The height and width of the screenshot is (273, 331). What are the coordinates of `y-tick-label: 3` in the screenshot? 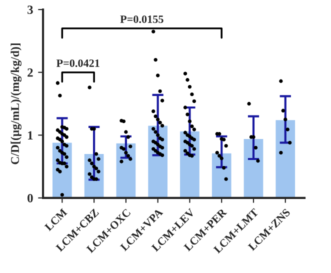 It's located at (30, 10).